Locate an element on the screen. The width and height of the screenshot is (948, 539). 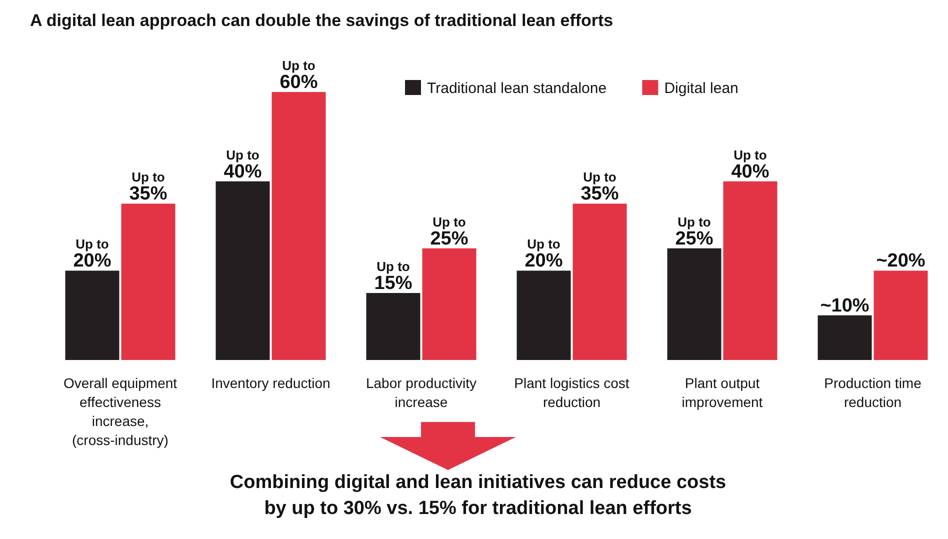
text: Combining digital and lean initiatives can reduce costs by up to 30% vs. 15% for traditional lean efforts is located at coordinates (478, 495).